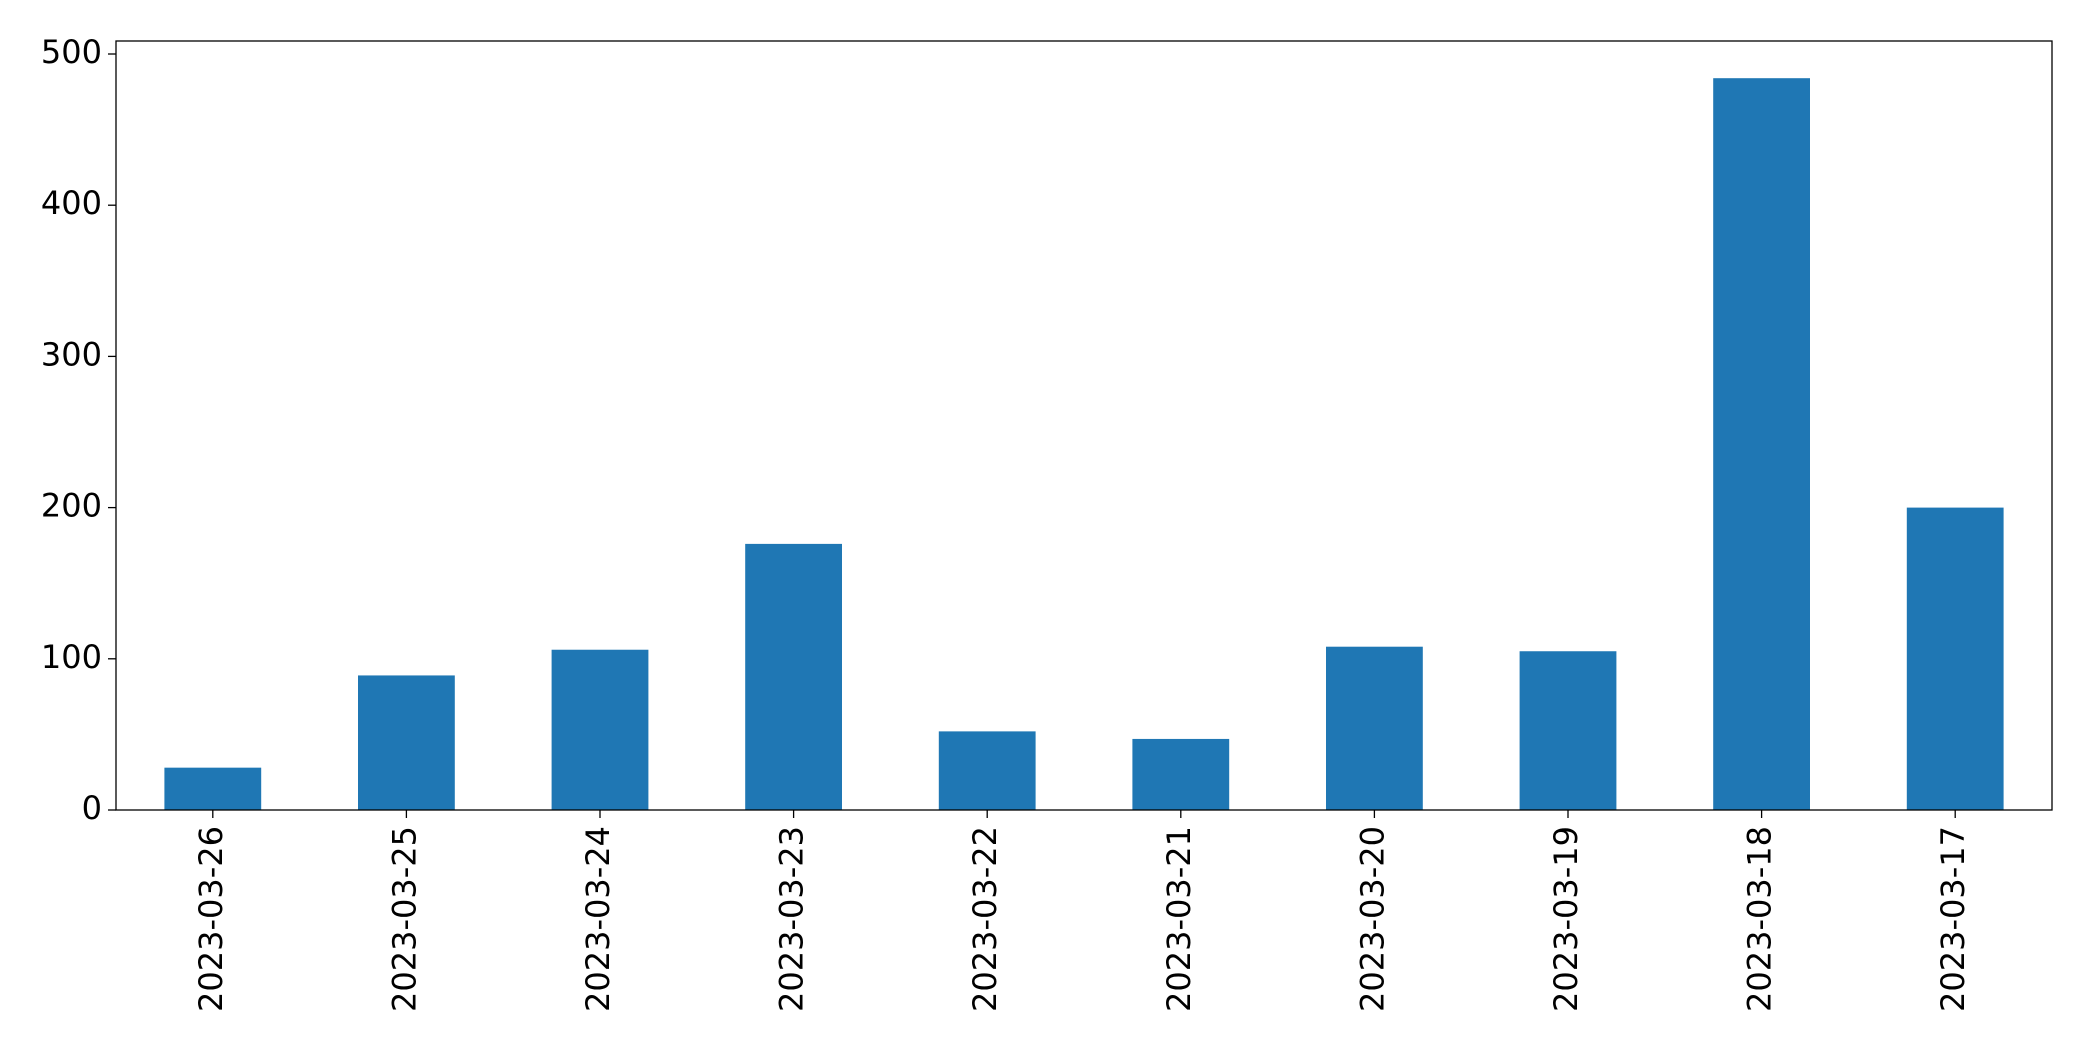 This screenshot has width=2093, height=1063. Describe the element at coordinates (1179, 919) in the screenshot. I see `x-tick-label: 2023-03-21` at that location.